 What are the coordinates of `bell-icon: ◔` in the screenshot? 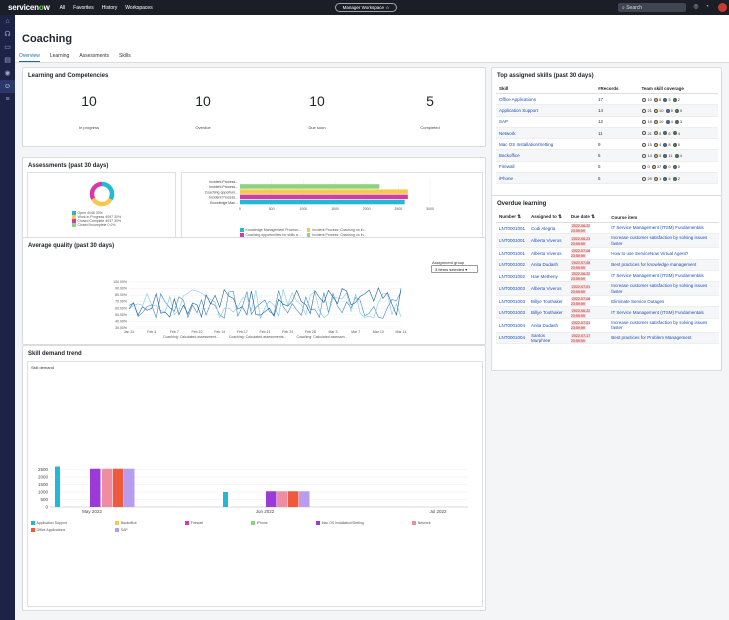 It's located at (707, 7).